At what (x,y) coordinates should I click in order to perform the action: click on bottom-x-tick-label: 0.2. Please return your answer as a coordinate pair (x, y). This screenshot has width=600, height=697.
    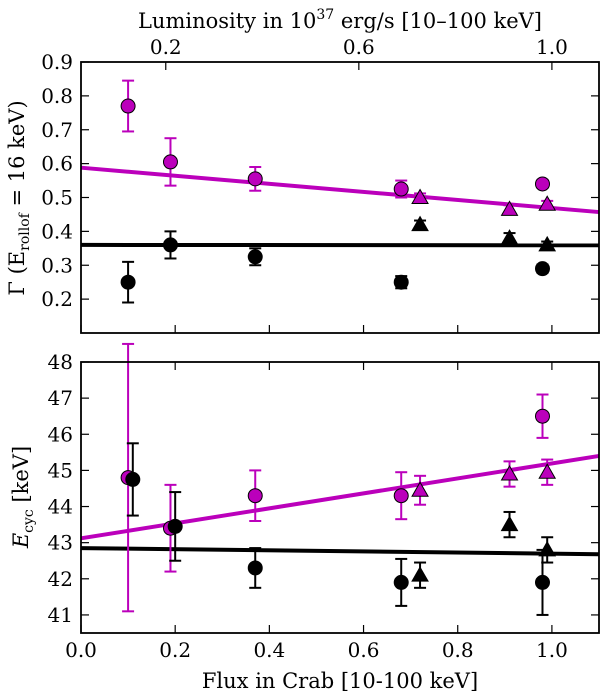
    Looking at the image, I should click on (175, 650).